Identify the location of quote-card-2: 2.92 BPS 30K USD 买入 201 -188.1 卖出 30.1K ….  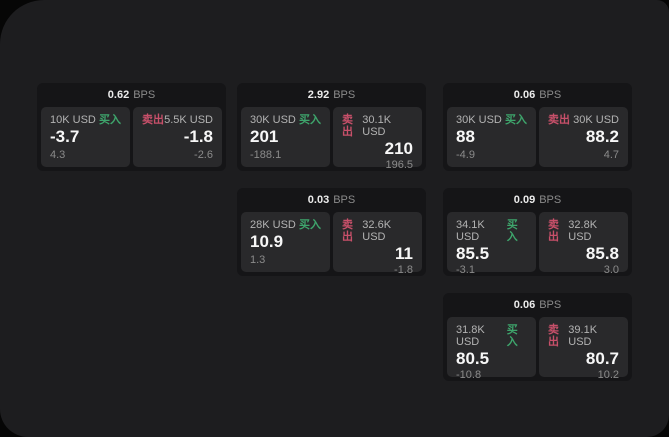
(331, 127).